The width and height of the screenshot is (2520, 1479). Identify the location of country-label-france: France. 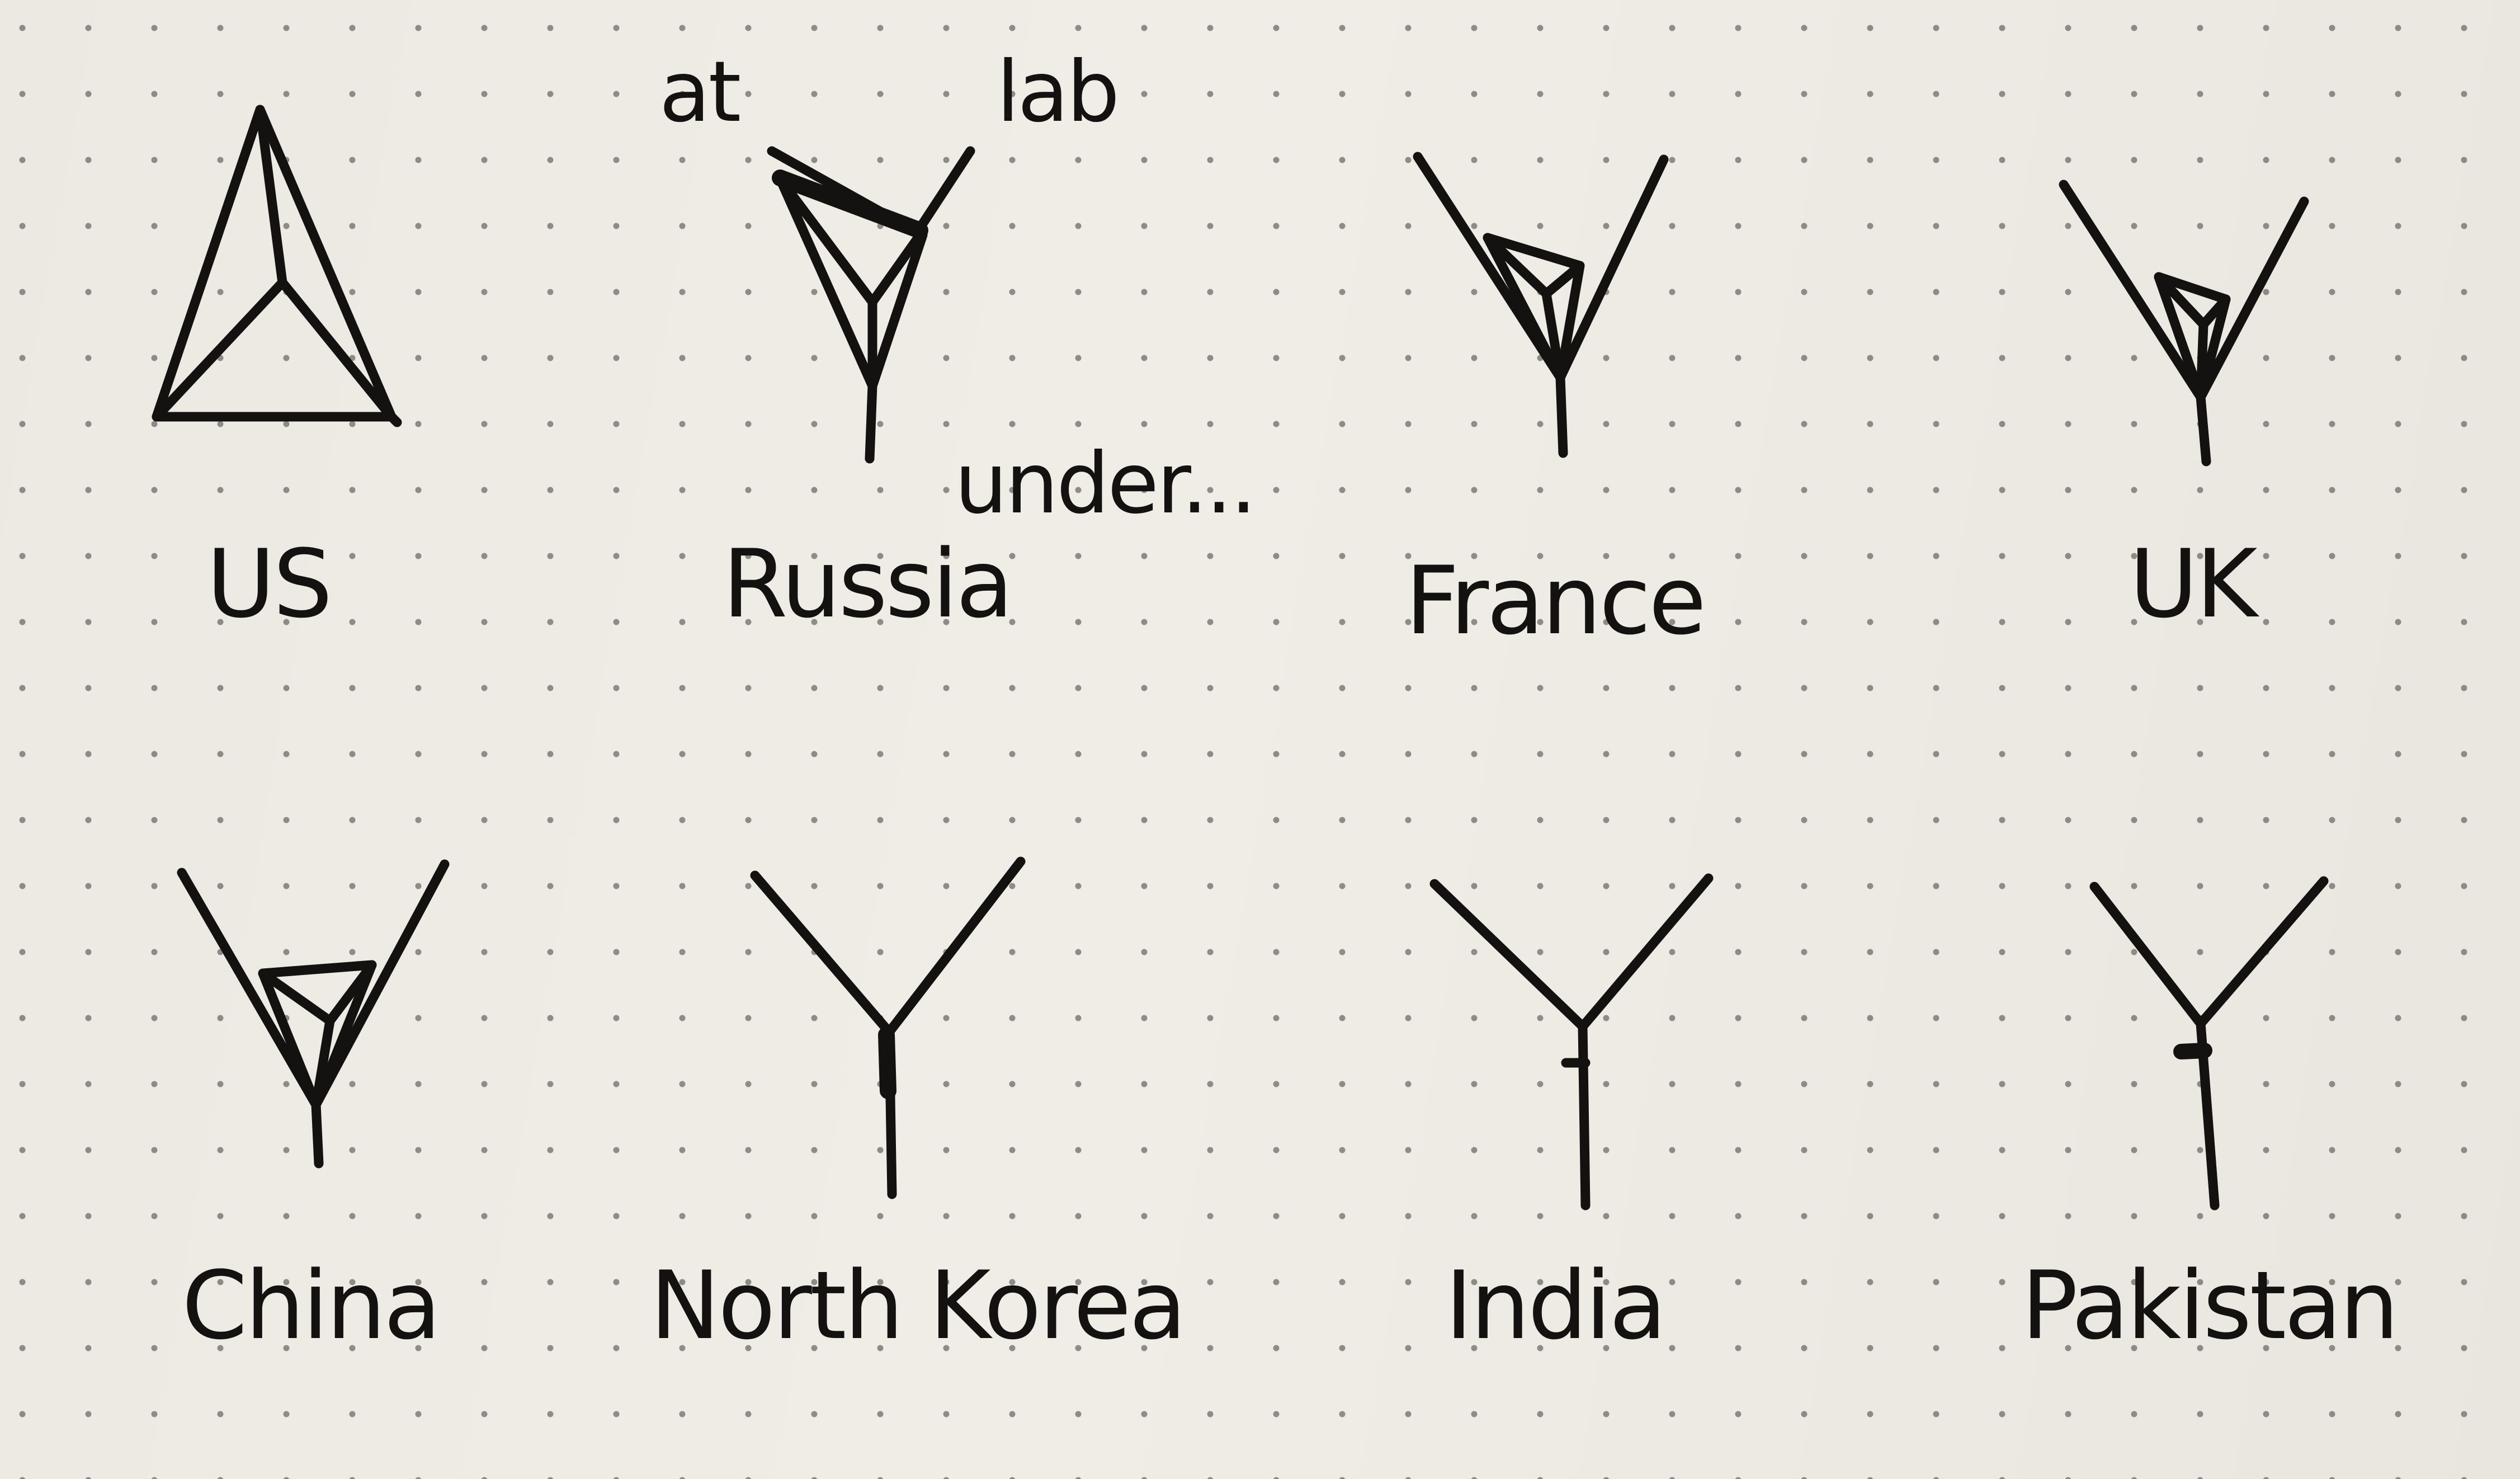
(1556, 601).